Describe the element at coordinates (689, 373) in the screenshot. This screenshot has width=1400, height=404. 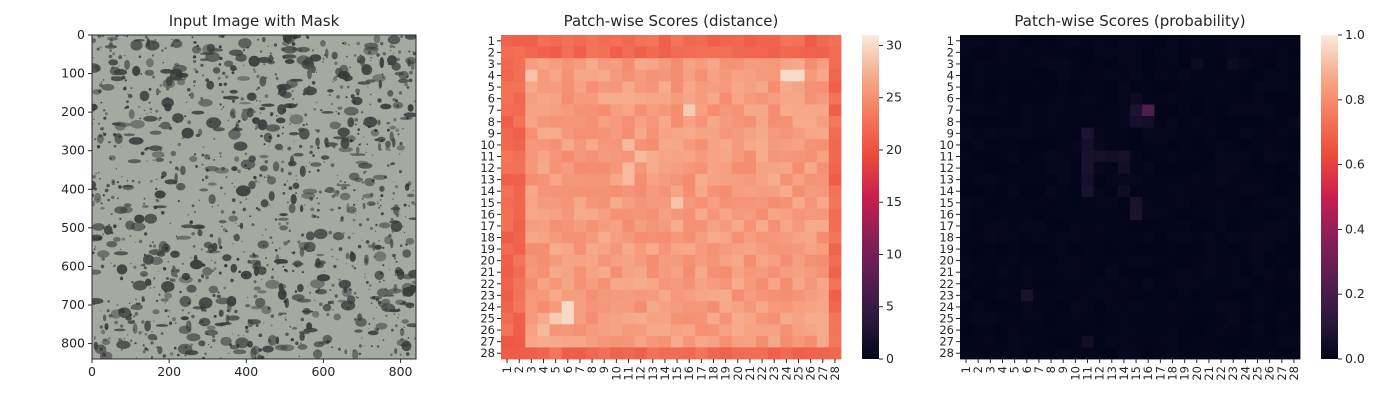
I see `x-tick-label: 16` at that location.